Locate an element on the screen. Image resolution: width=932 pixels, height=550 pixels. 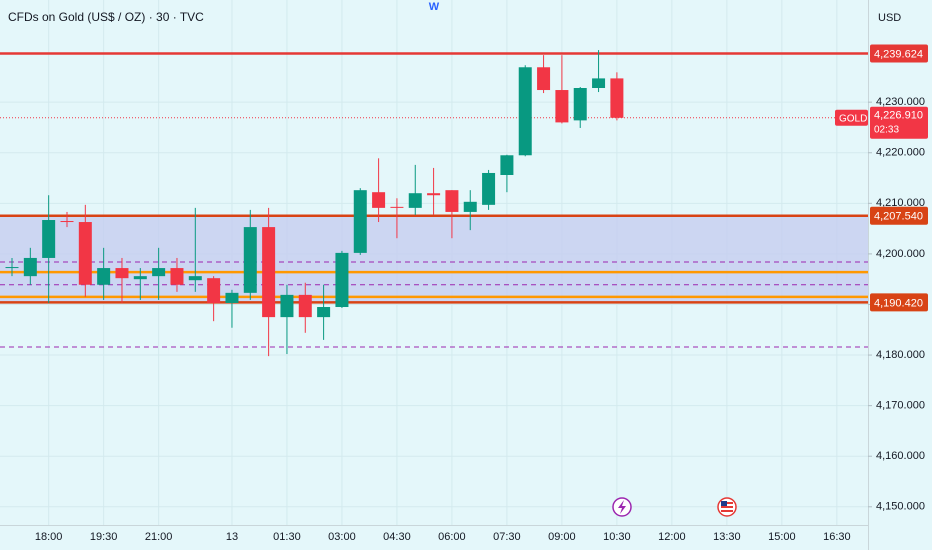
x-tick-label: 06:00 is located at coordinates (452, 537).